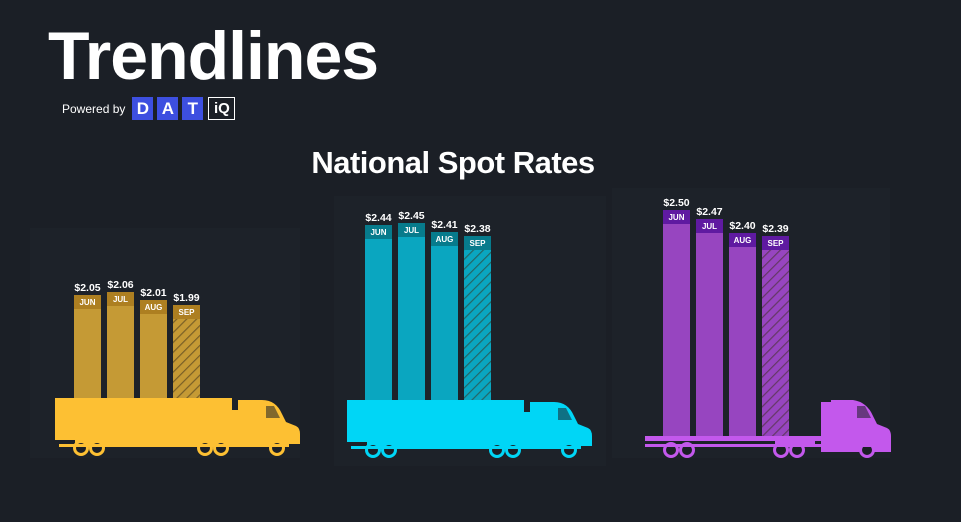 This screenshot has height=522, width=961. I want to click on value-label: $2.45, so click(411, 216).